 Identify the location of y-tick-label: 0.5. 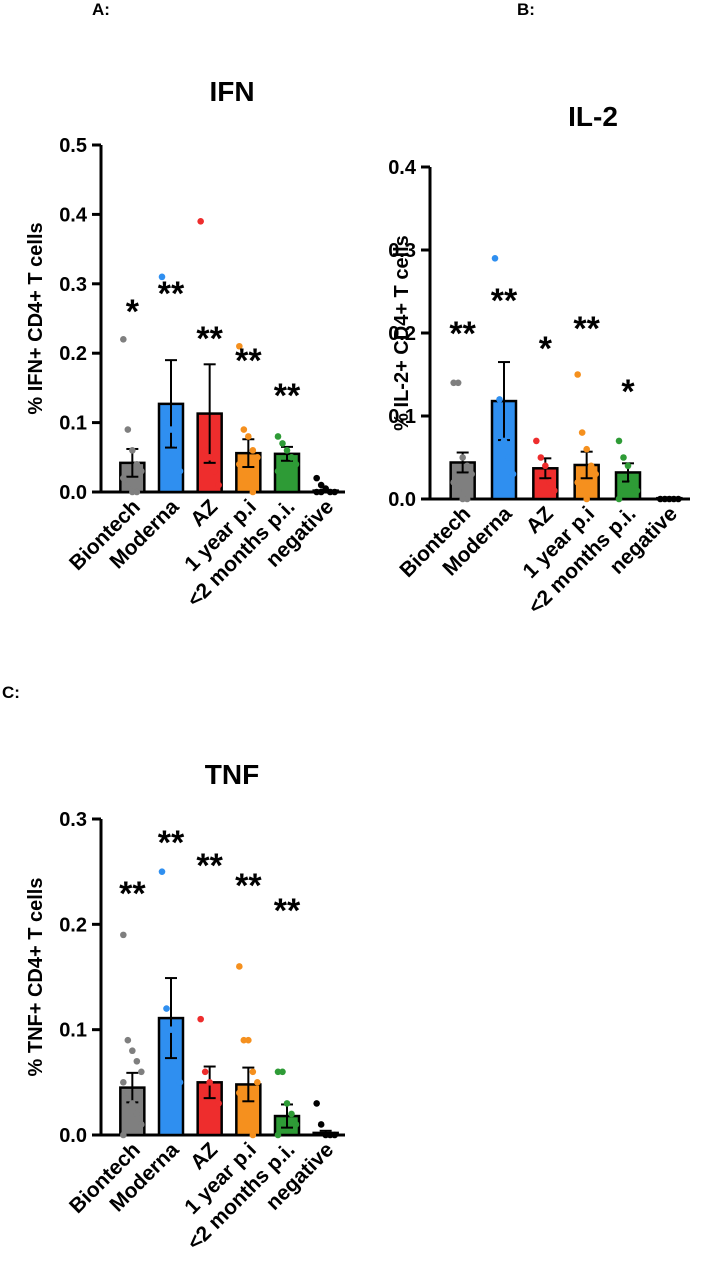
(73, 146).